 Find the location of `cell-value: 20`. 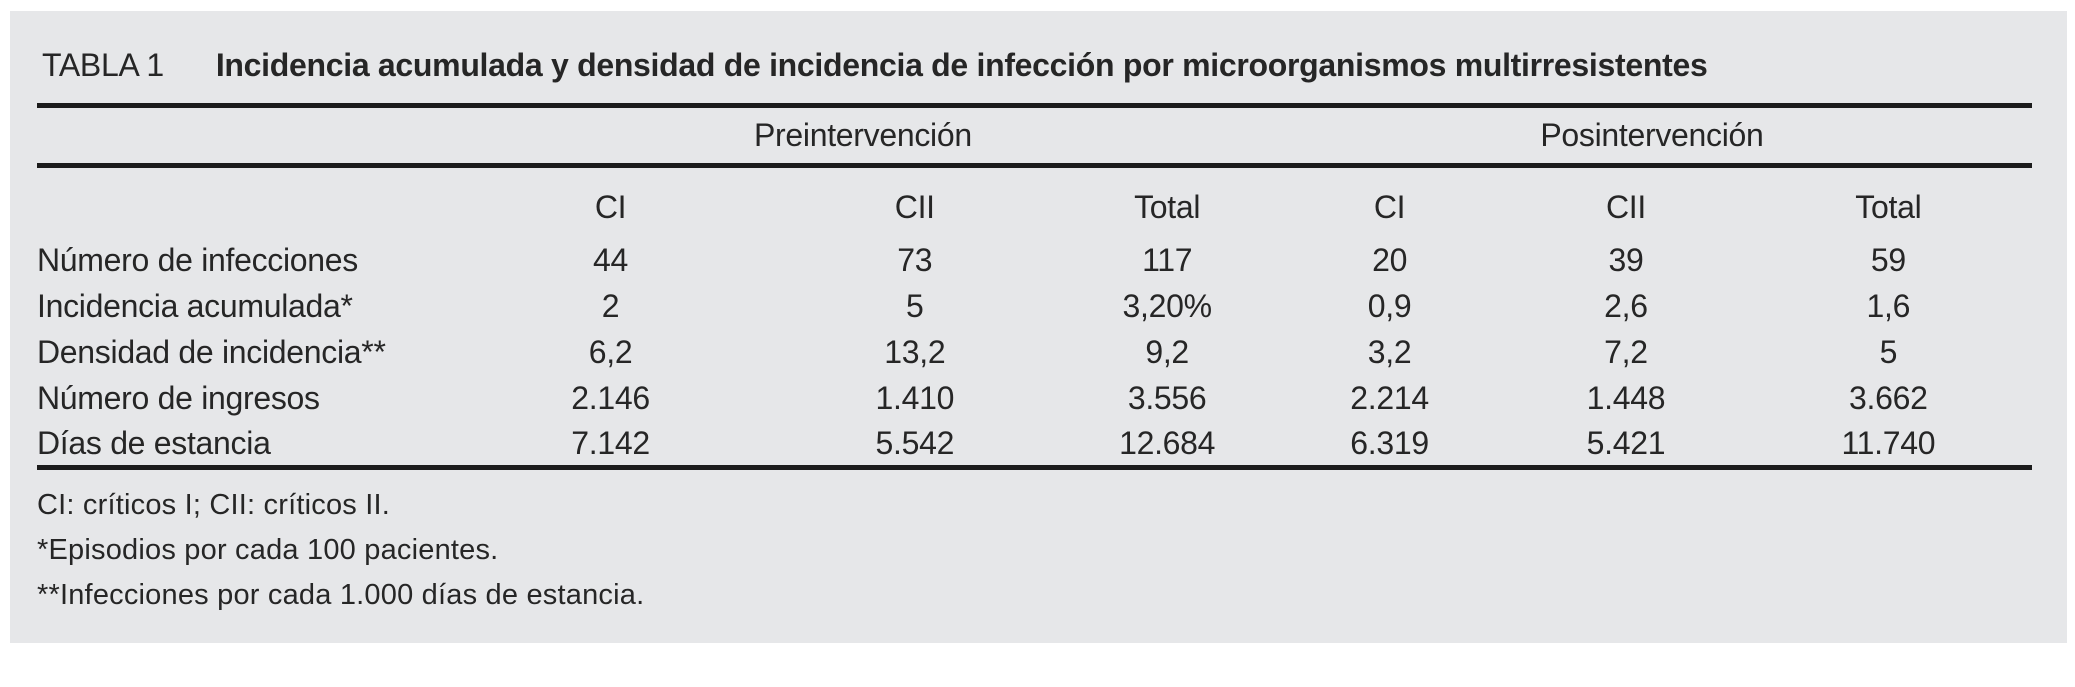

cell-value: 20 is located at coordinates (1390, 260).